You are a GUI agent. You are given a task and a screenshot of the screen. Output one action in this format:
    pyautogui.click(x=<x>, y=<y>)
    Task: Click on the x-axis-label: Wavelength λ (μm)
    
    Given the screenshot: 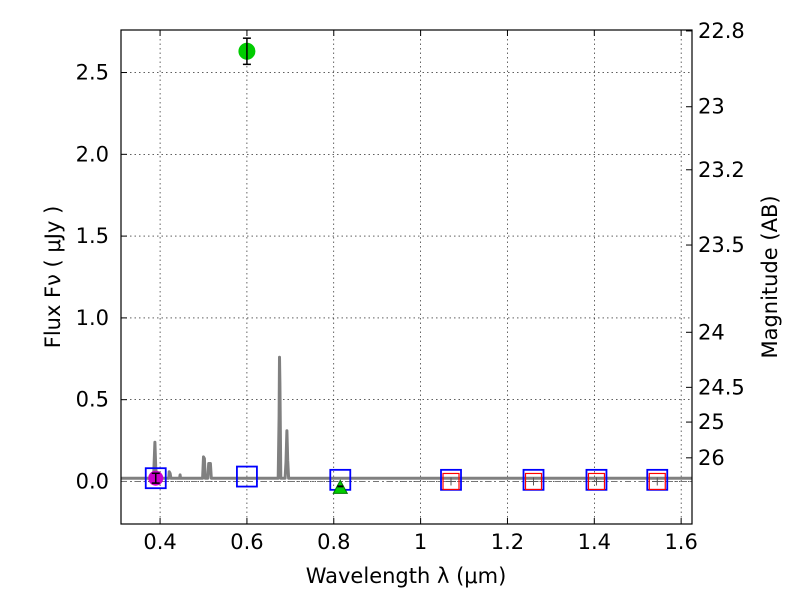 What is the action you would take?
    pyautogui.click(x=406, y=576)
    